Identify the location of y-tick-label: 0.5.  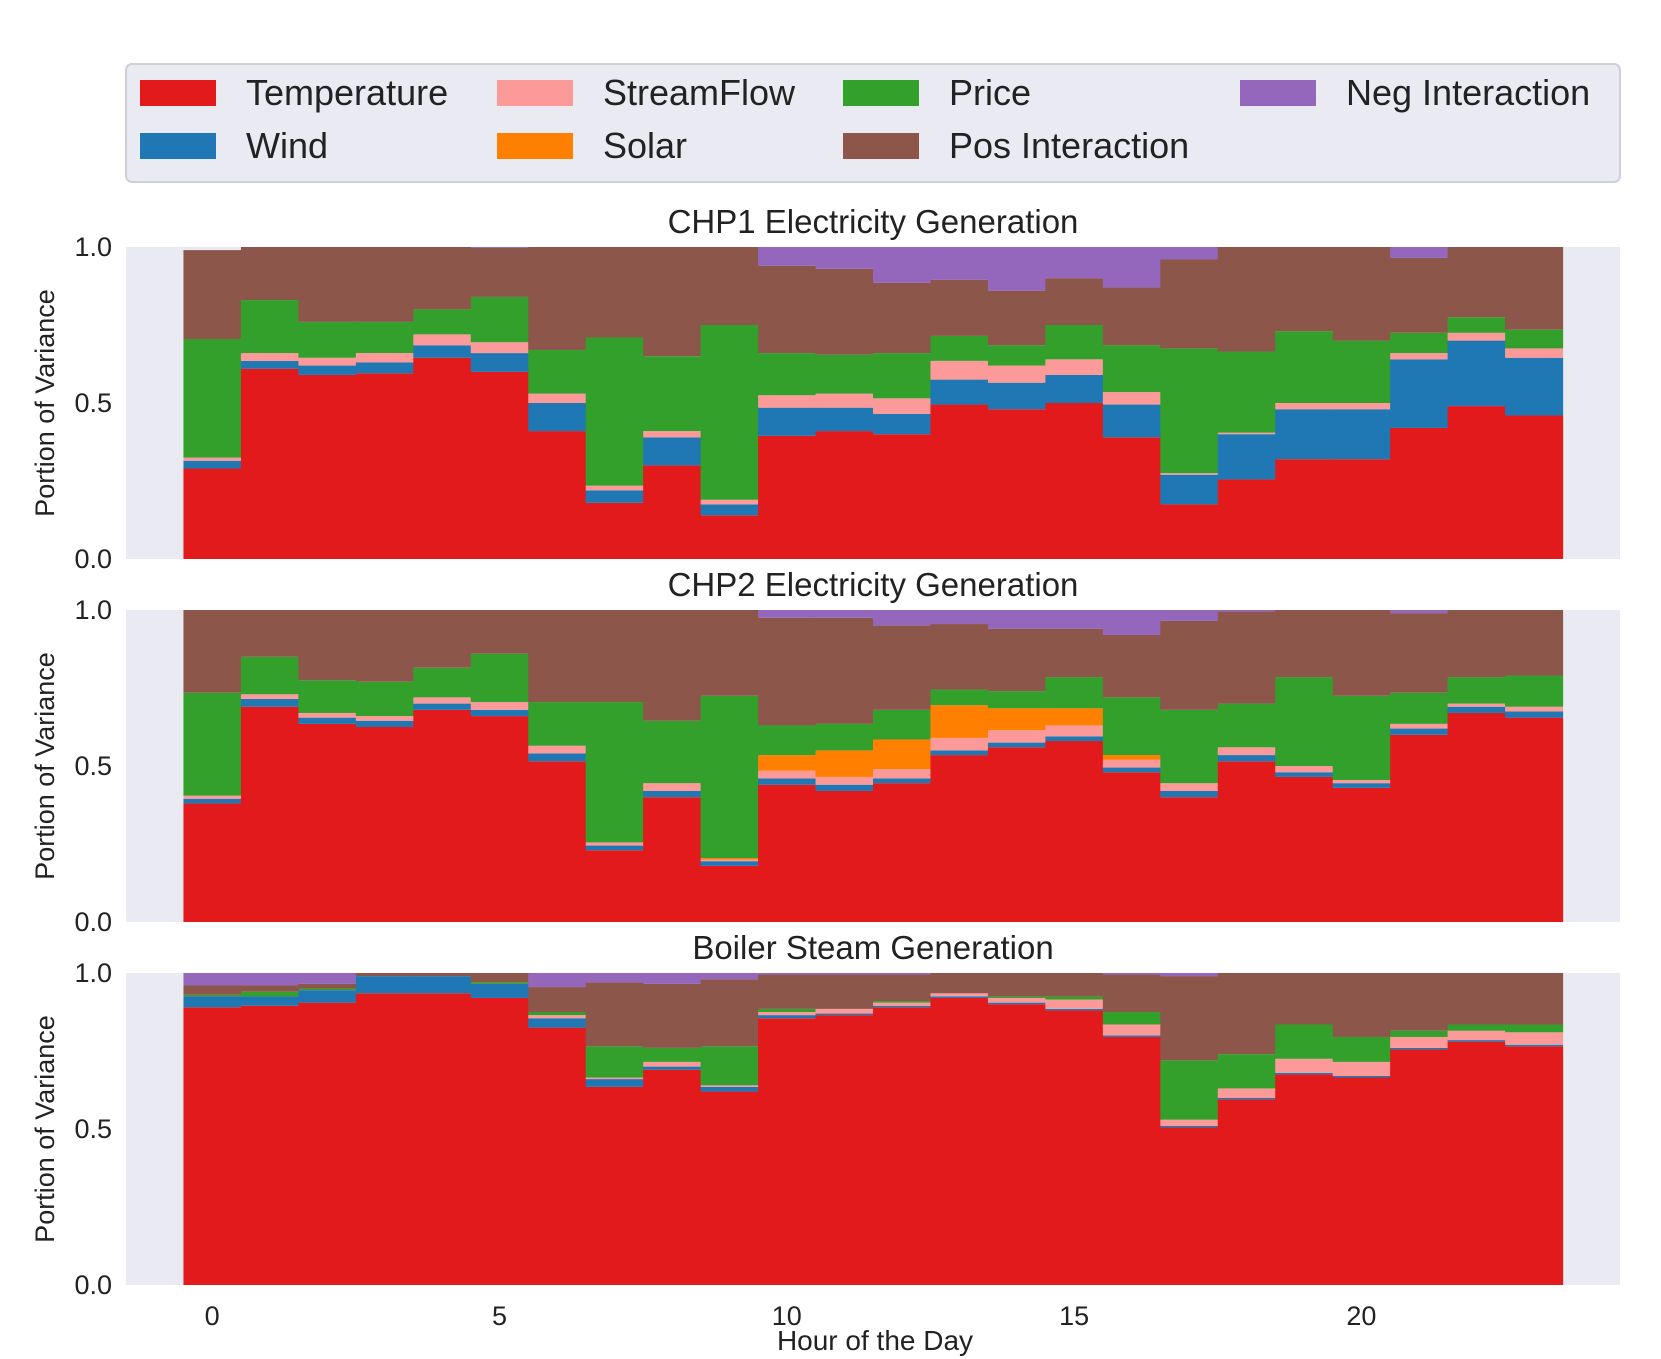
(93, 766).